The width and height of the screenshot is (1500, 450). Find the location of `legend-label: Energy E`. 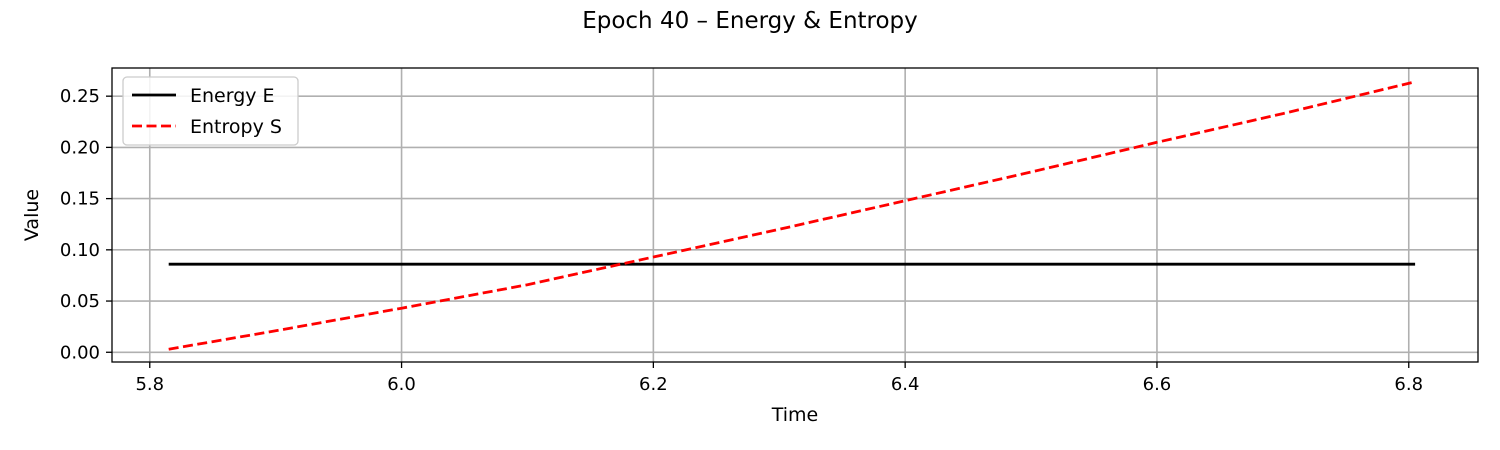

legend-label: Energy E is located at coordinates (232, 96).